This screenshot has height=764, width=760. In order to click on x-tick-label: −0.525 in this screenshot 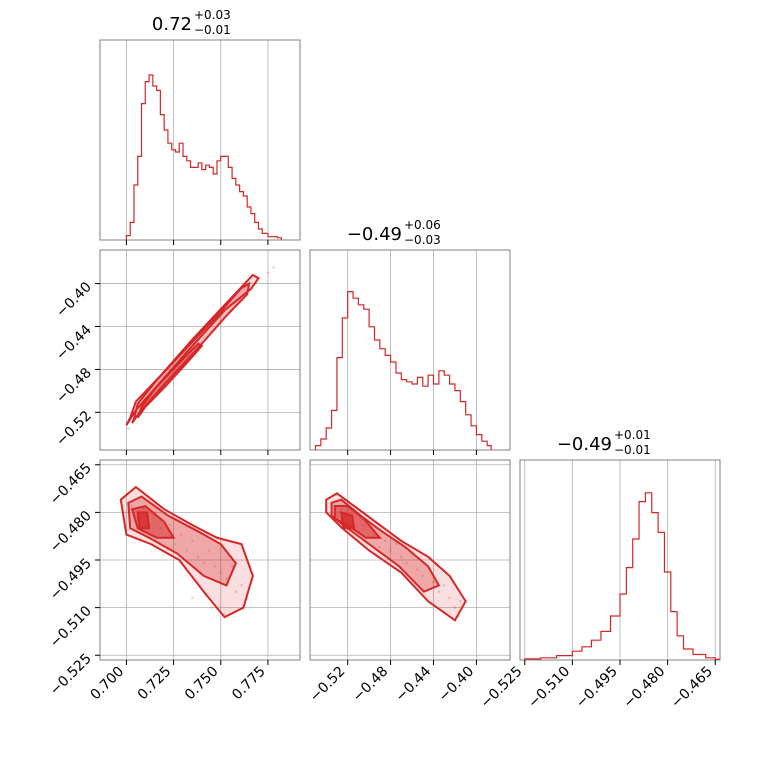, I will do `click(502, 688)`.